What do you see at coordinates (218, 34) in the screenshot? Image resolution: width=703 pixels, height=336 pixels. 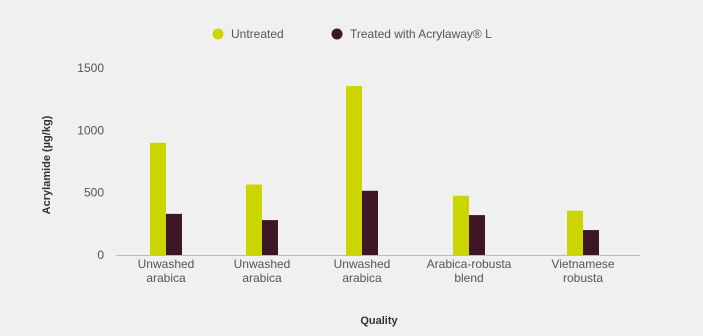 I see `legend-swatch-untreated` at bounding box center [218, 34].